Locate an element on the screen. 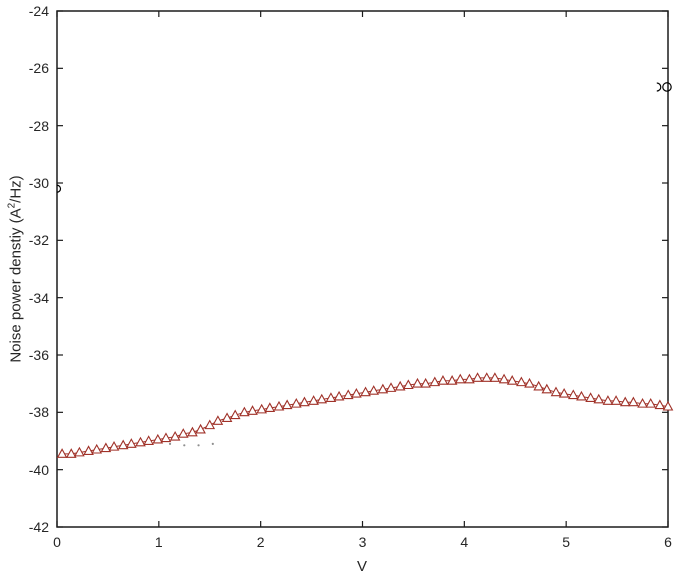  x-tick-label: 3 is located at coordinates (362, 542).